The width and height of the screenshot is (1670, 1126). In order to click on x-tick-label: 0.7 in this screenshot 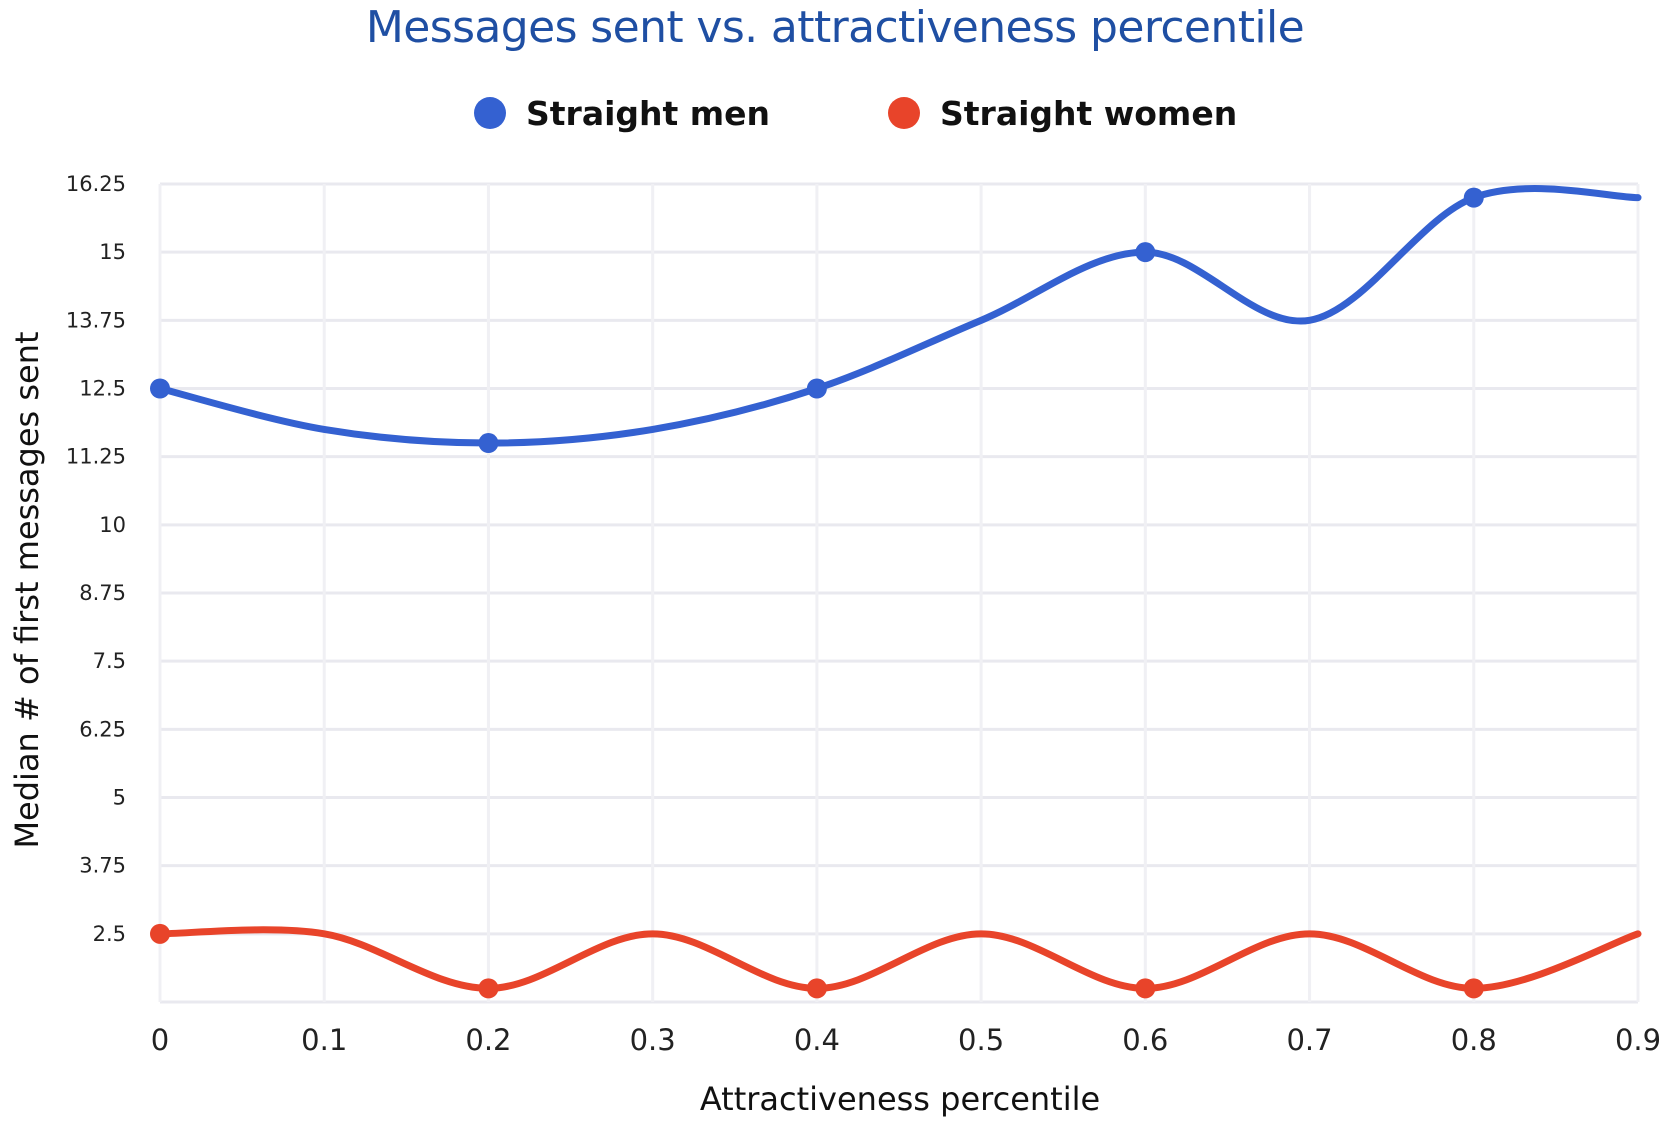, I will do `click(1309, 1040)`.